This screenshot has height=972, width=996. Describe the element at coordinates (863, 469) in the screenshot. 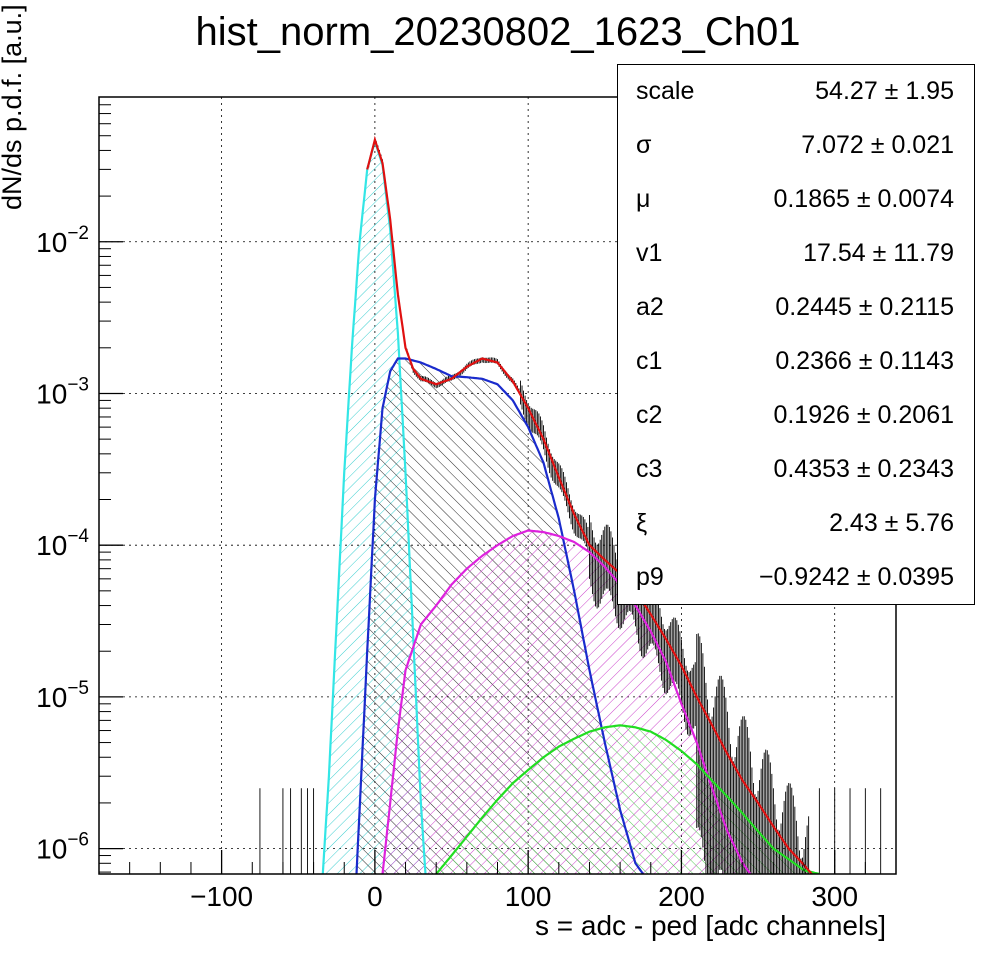

I see `stat-value: 0.4353 ± 0.2343` at that location.